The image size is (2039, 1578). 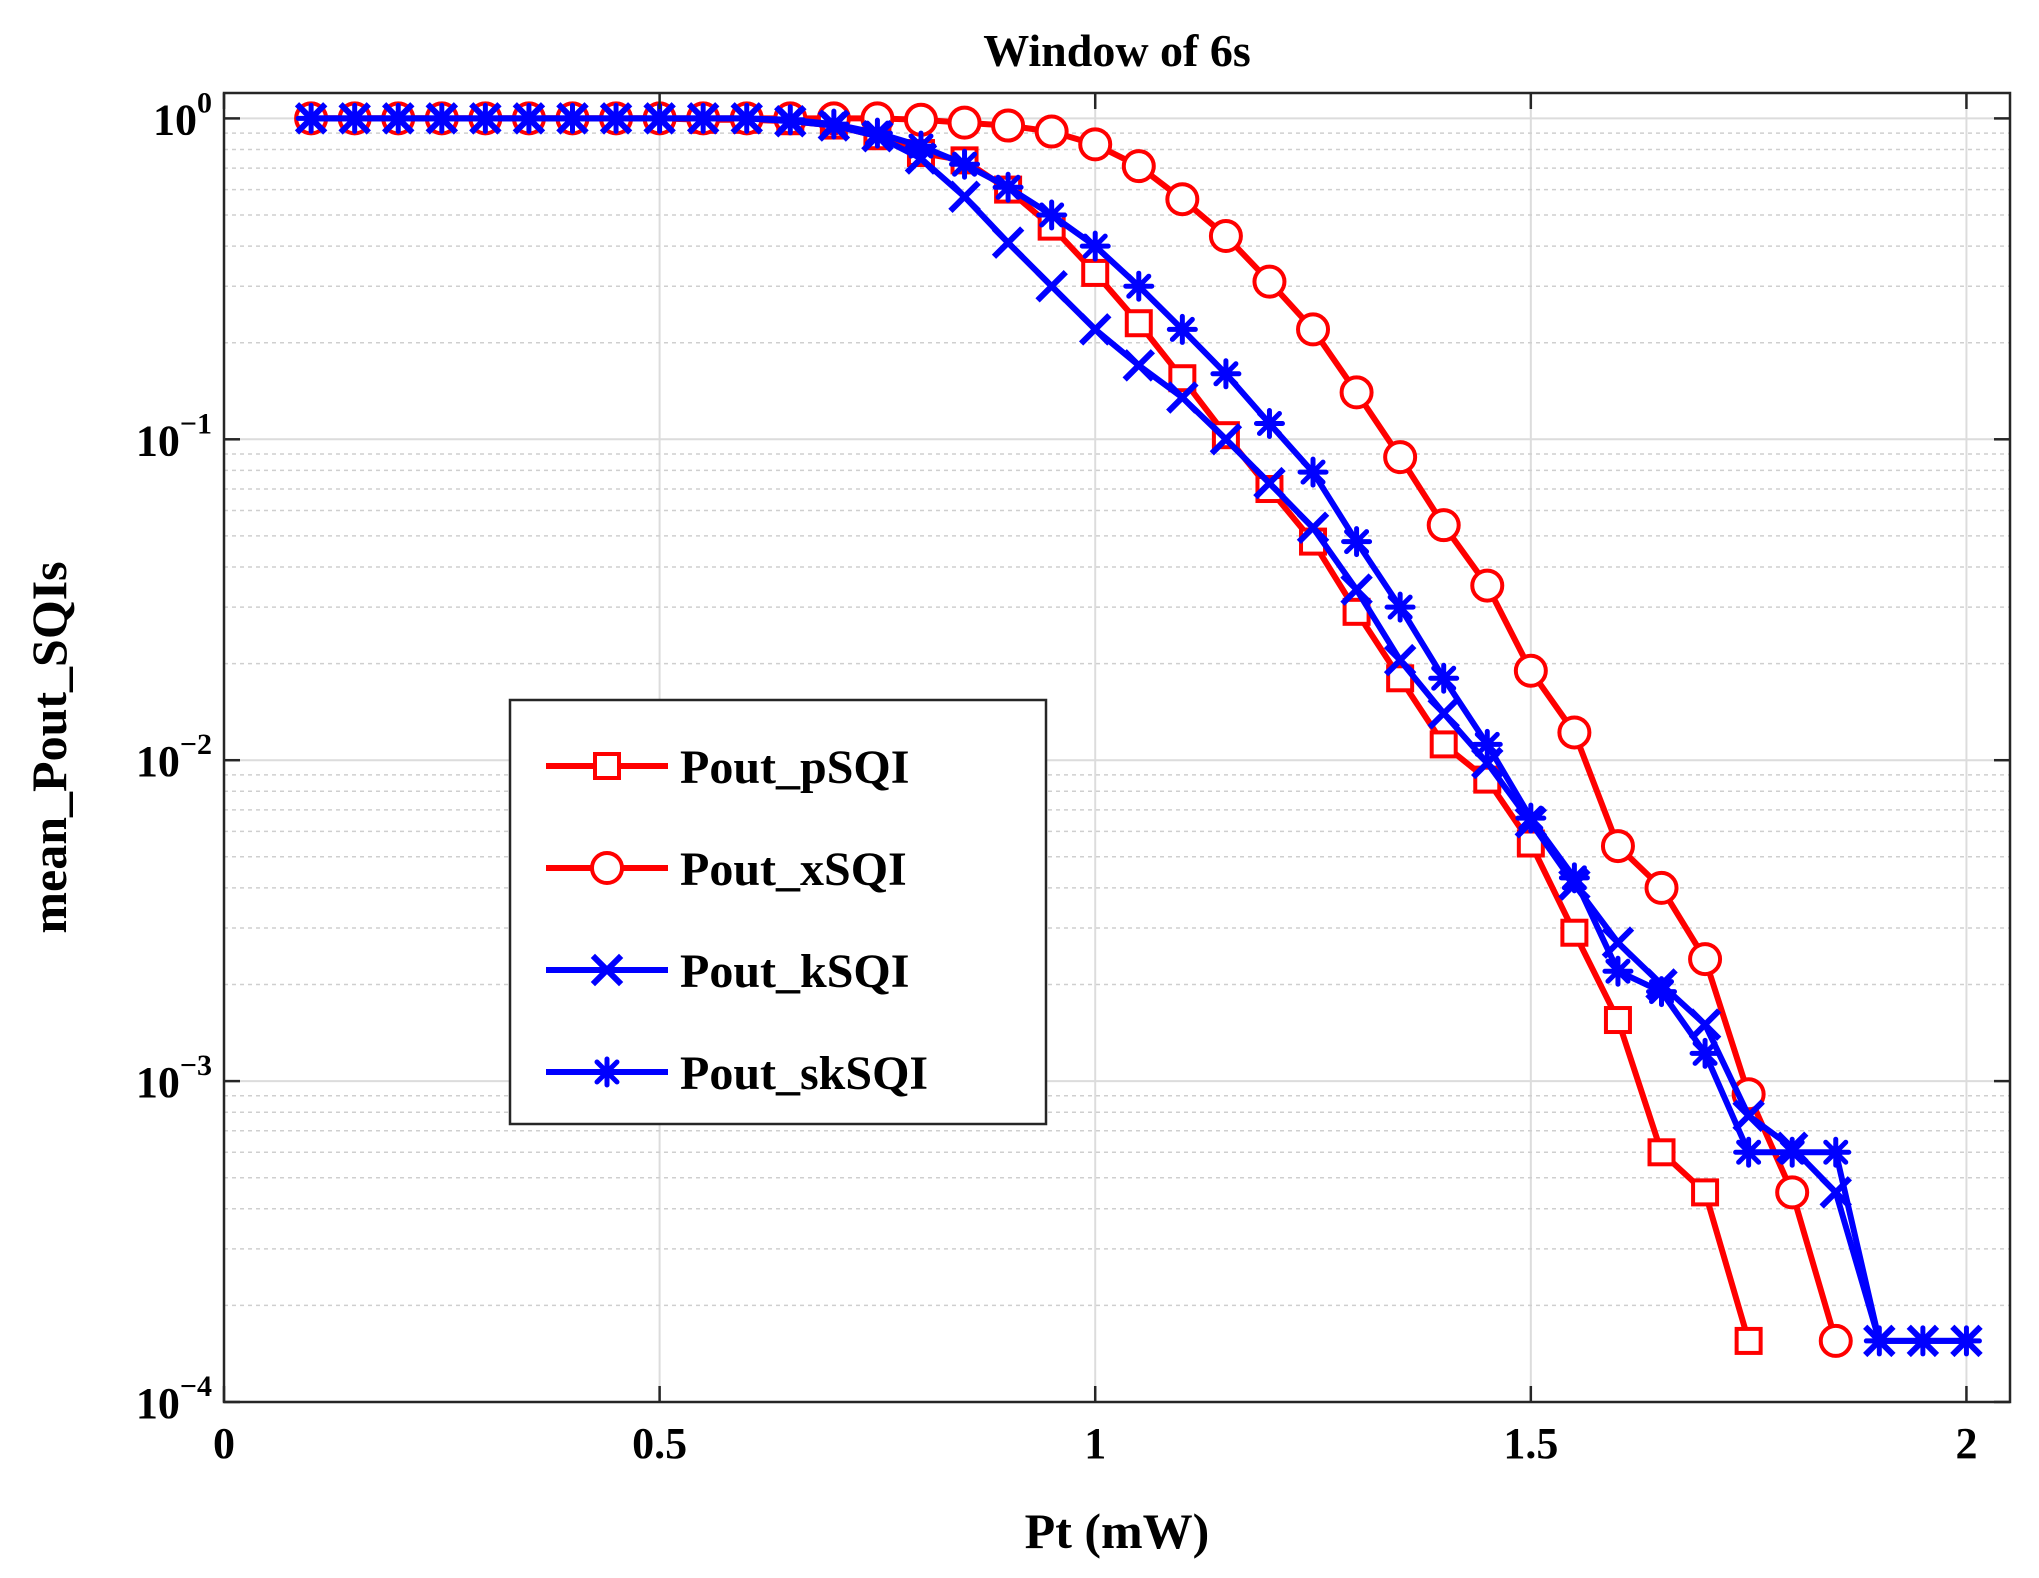 I want to click on legend-item: Pout_skSQI, so click(x=737, y=1073).